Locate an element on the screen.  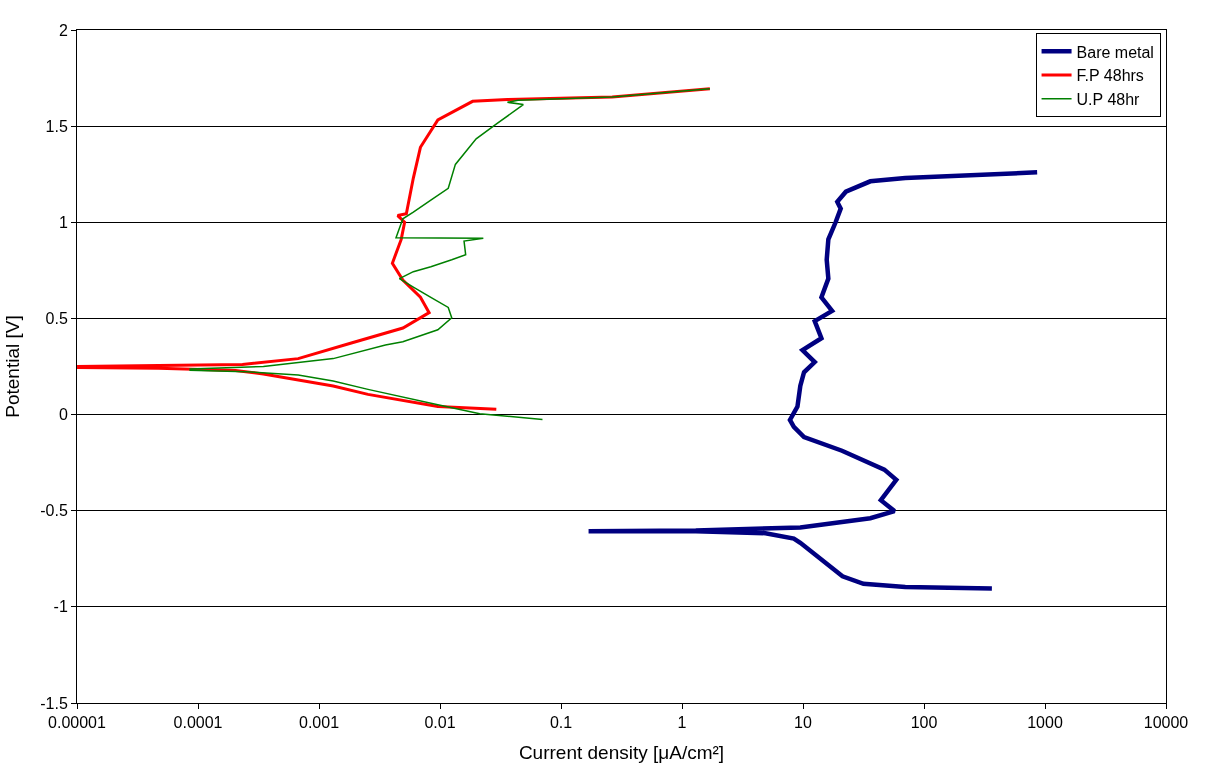
y-tick-label: 1 is located at coordinates (63, 222).